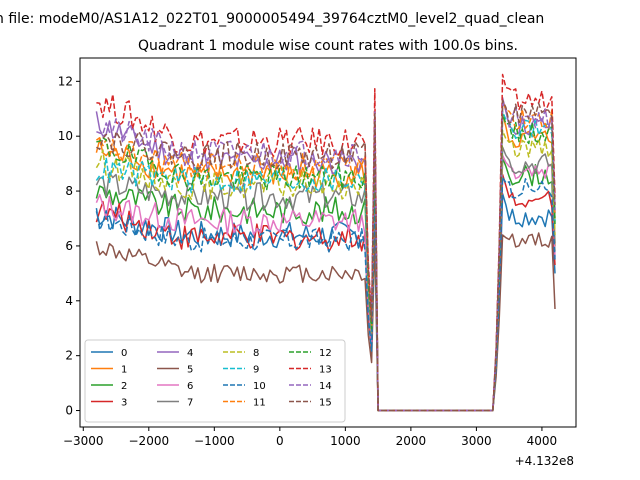 The height and width of the screenshot is (480, 640). What do you see at coordinates (69, 191) in the screenshot?
I see `y-tick-label: 8` at bounding box center [69, 191].